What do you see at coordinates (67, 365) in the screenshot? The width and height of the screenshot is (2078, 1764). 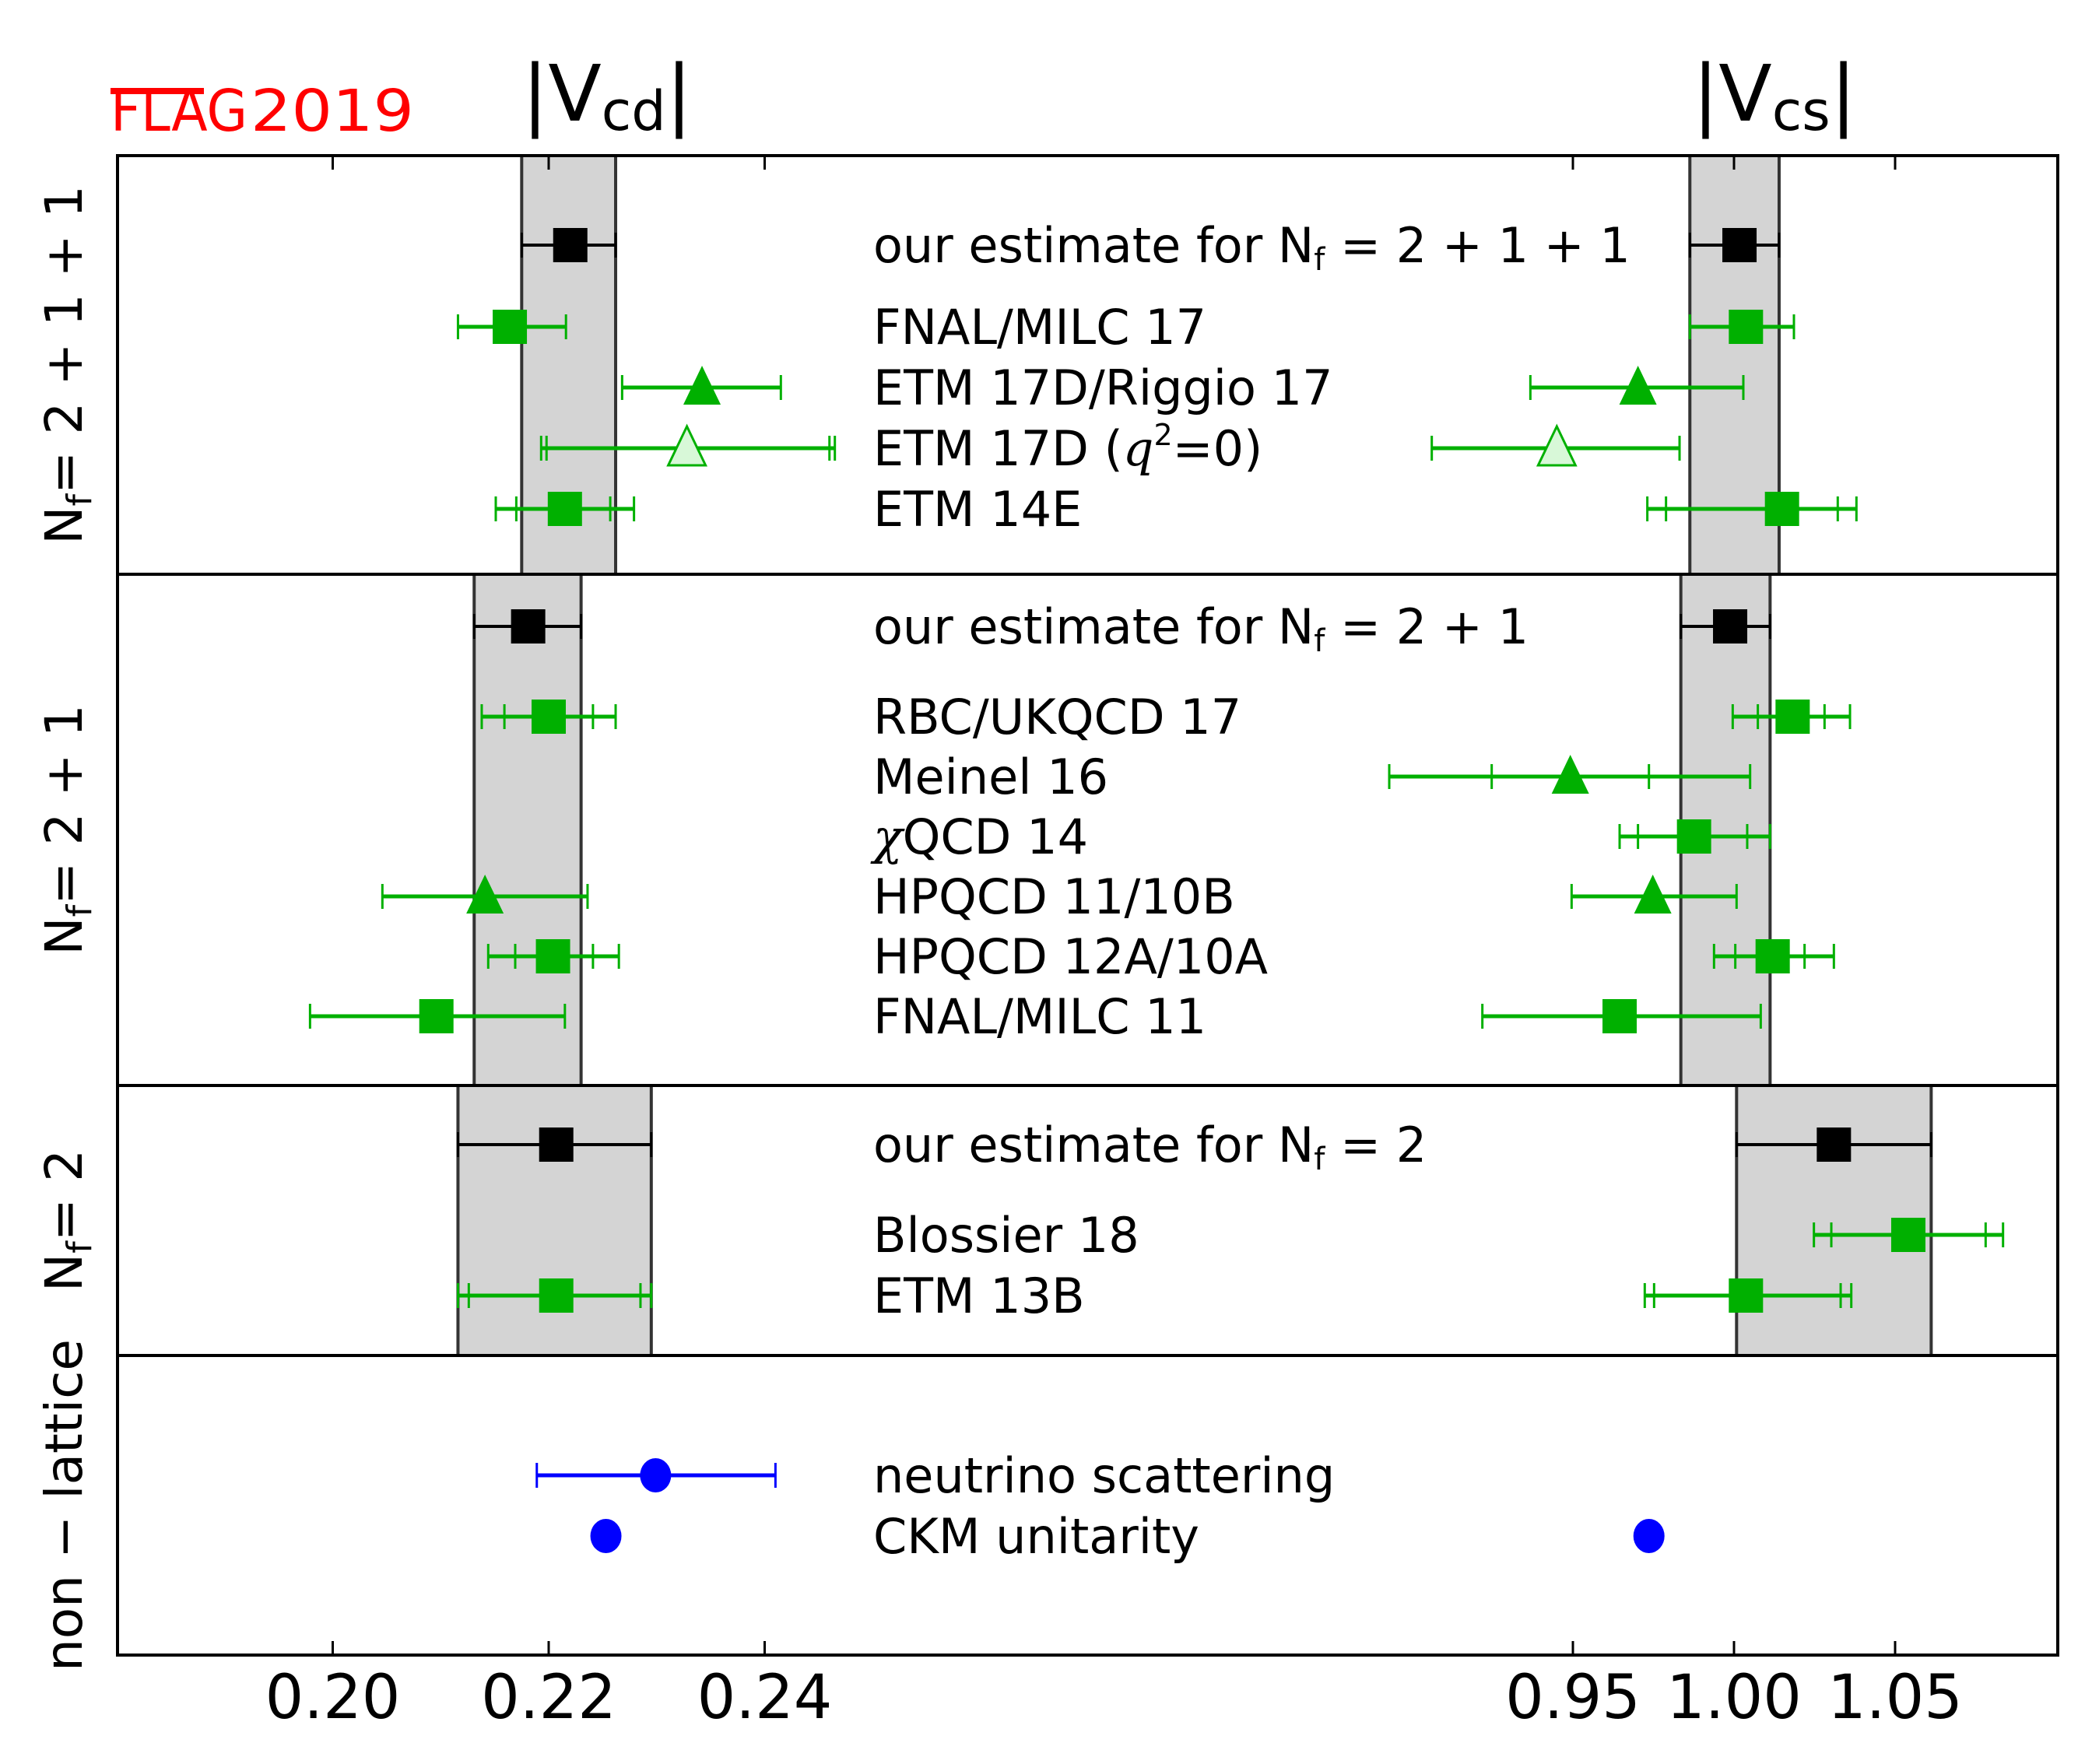 I see `group-label: Nf= 2 + 1 + 1` at bounding box center [67, 365].